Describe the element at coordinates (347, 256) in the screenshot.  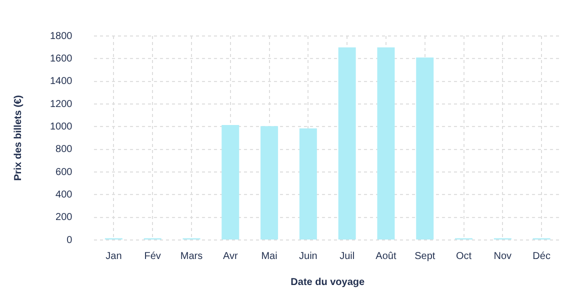
I see `x-tick-label: Juil` at that location.